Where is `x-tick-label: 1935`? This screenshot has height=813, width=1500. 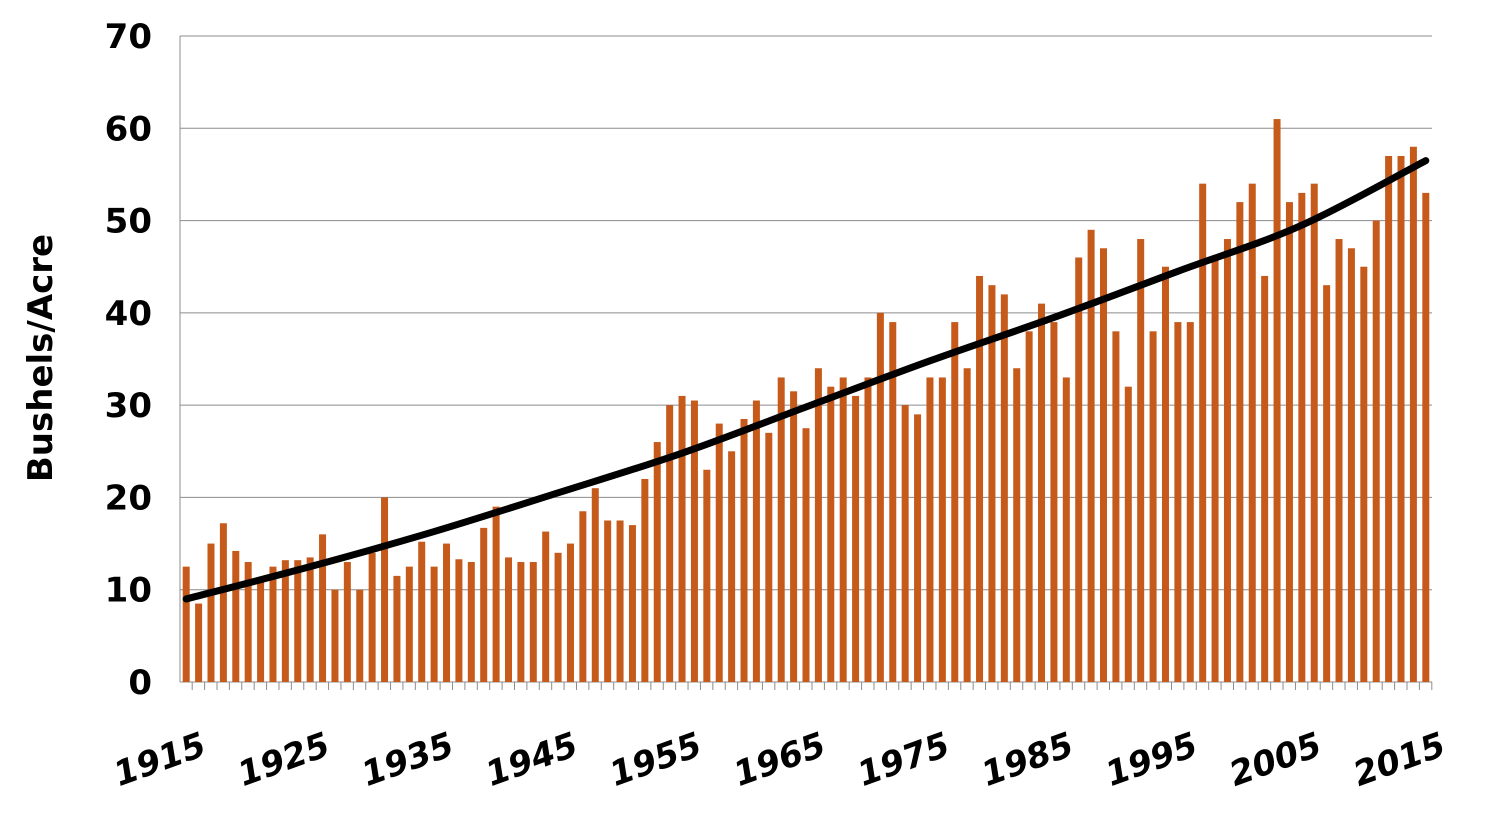
x-tick-label: 1935 is located at coordinates (408, 760).